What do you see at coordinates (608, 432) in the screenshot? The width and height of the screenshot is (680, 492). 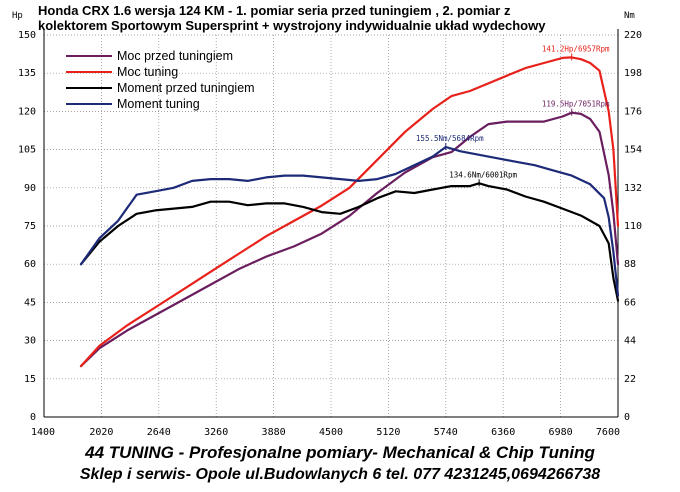 I see `x-tick-label: 7600` at bounding box center [608, 432].